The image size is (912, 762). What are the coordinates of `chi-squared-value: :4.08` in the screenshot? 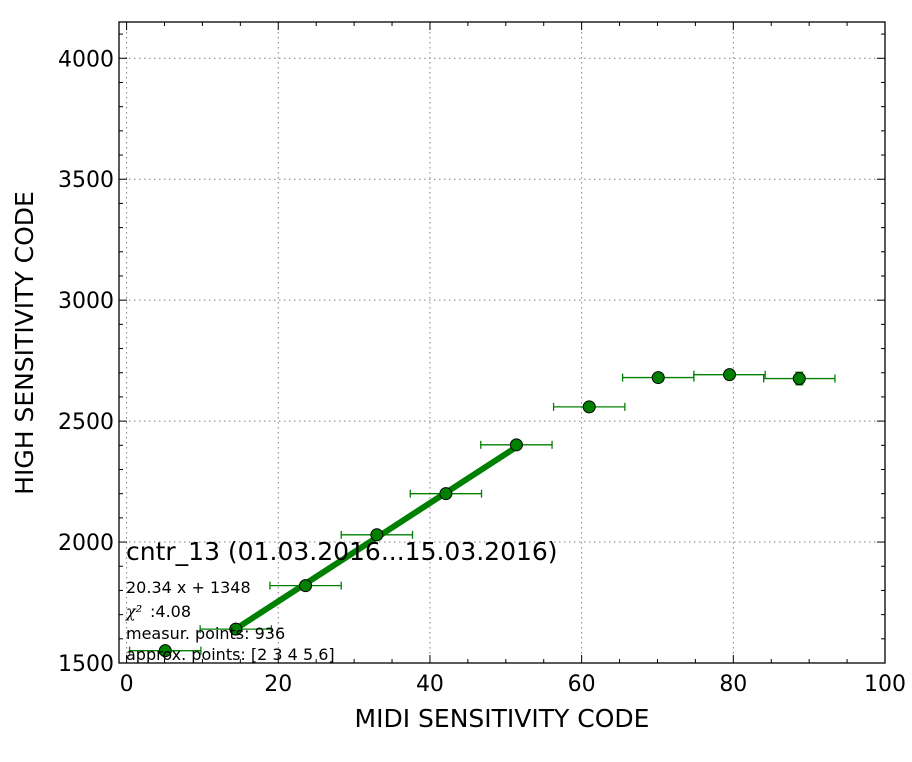 It's located at (170, 611).